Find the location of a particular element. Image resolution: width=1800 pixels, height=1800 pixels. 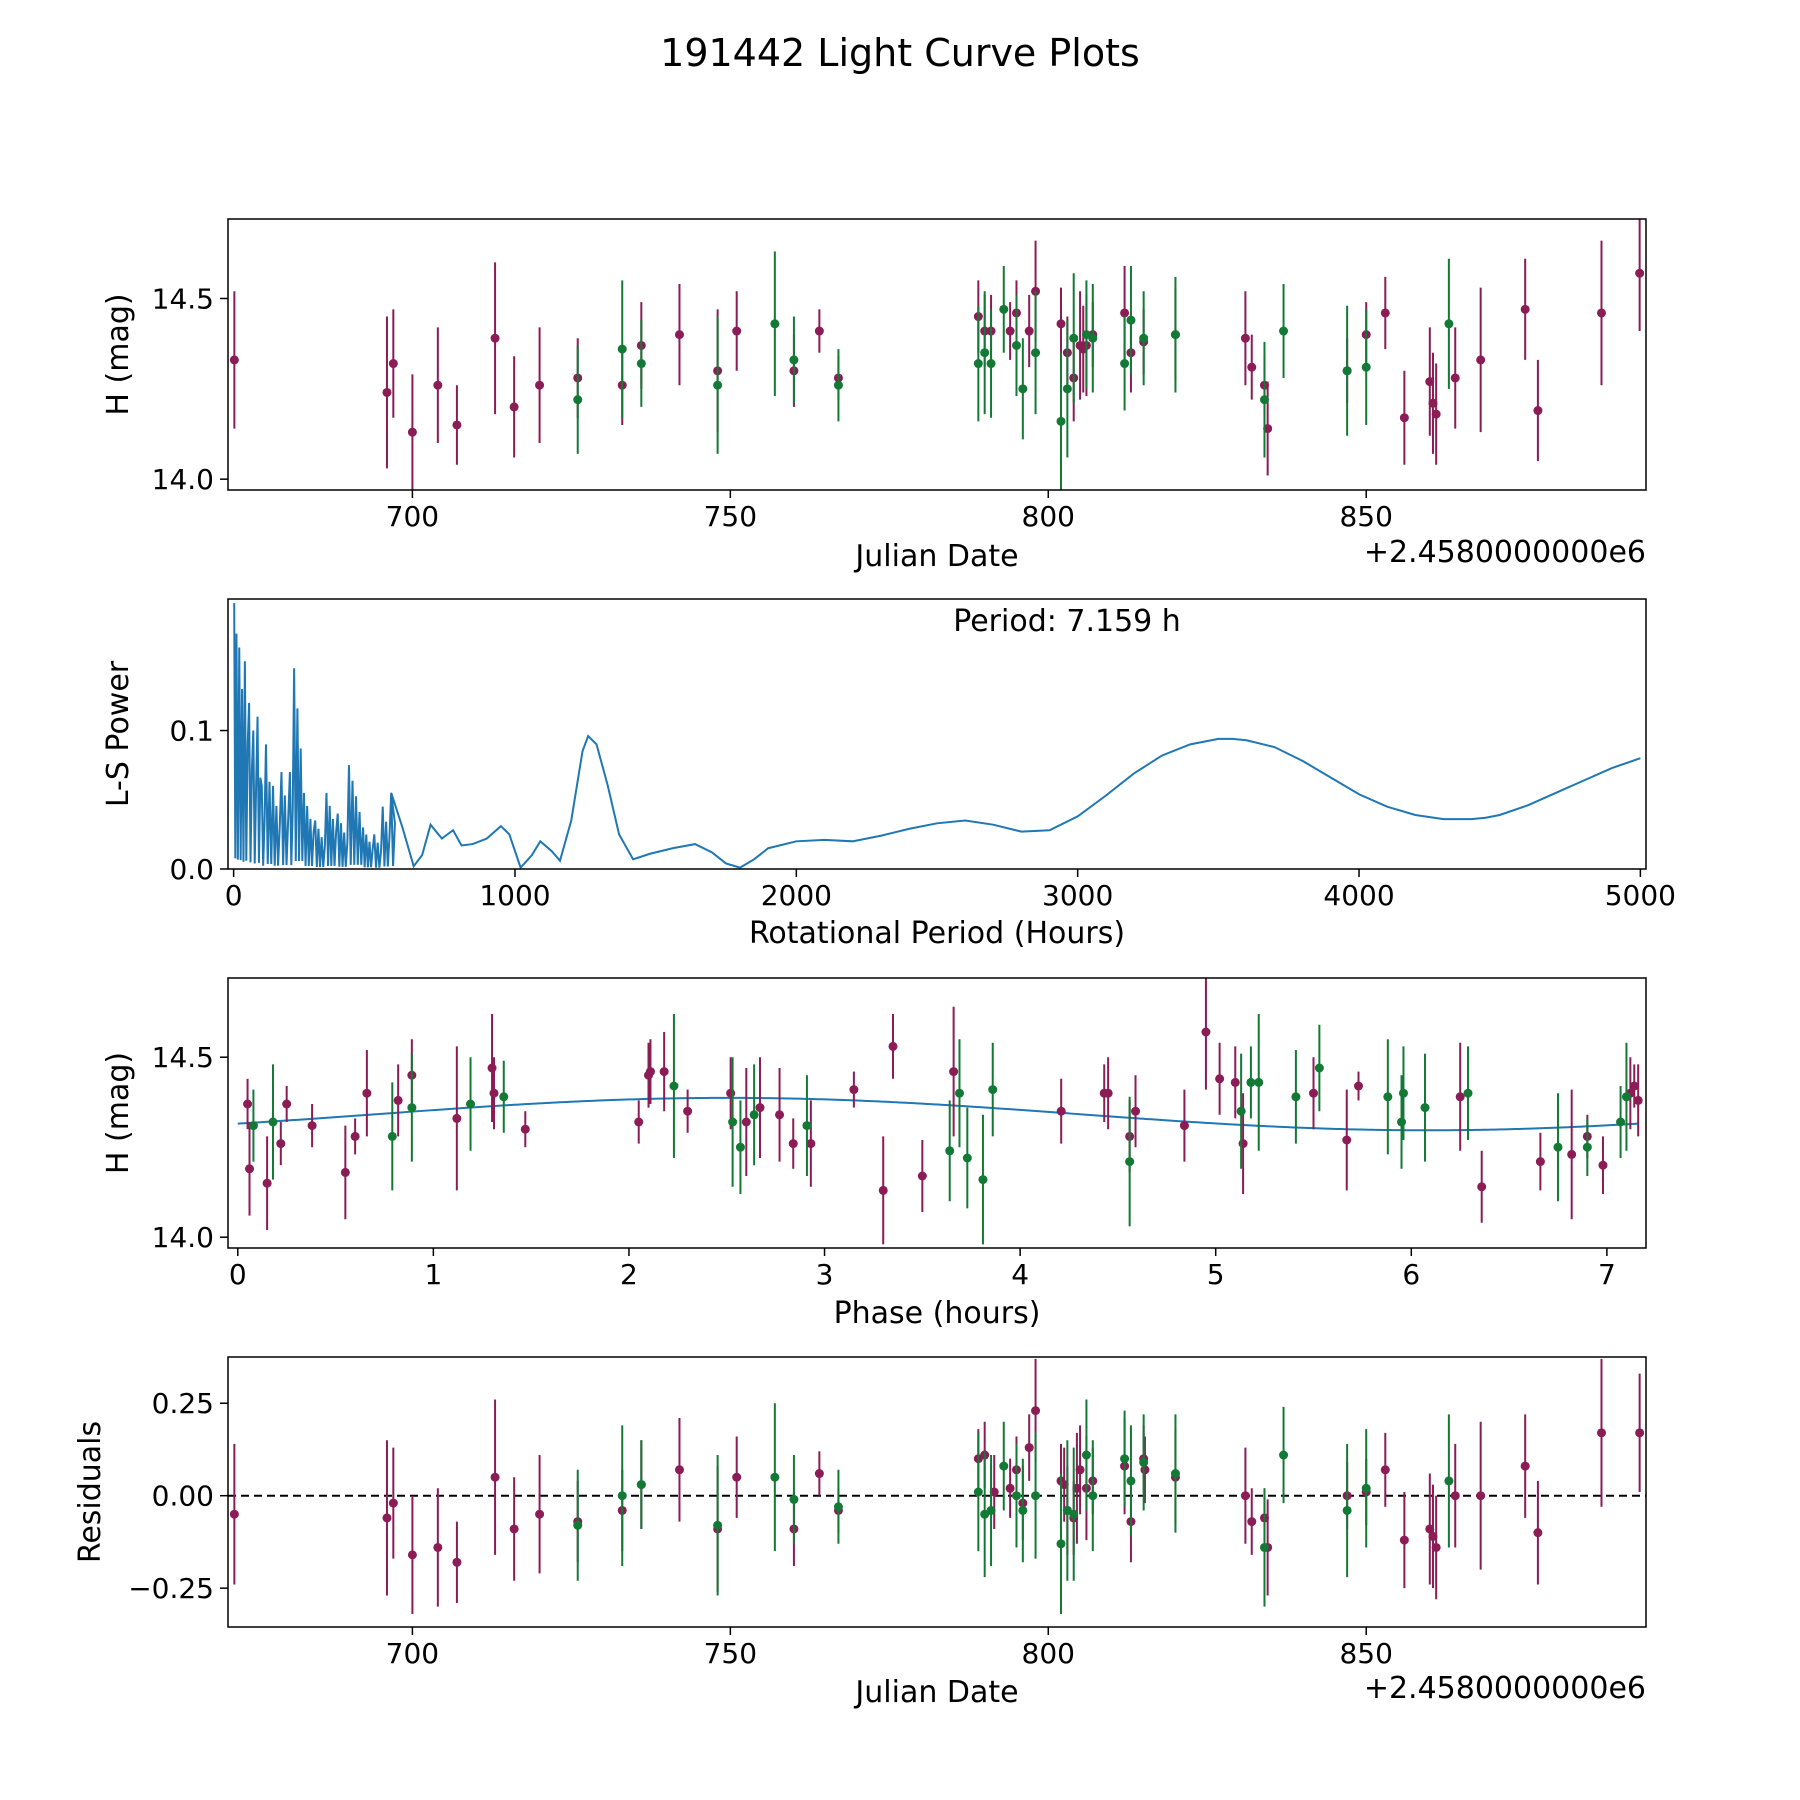

y-tick-label: −0.25 is located at coordinates (171, 1588).